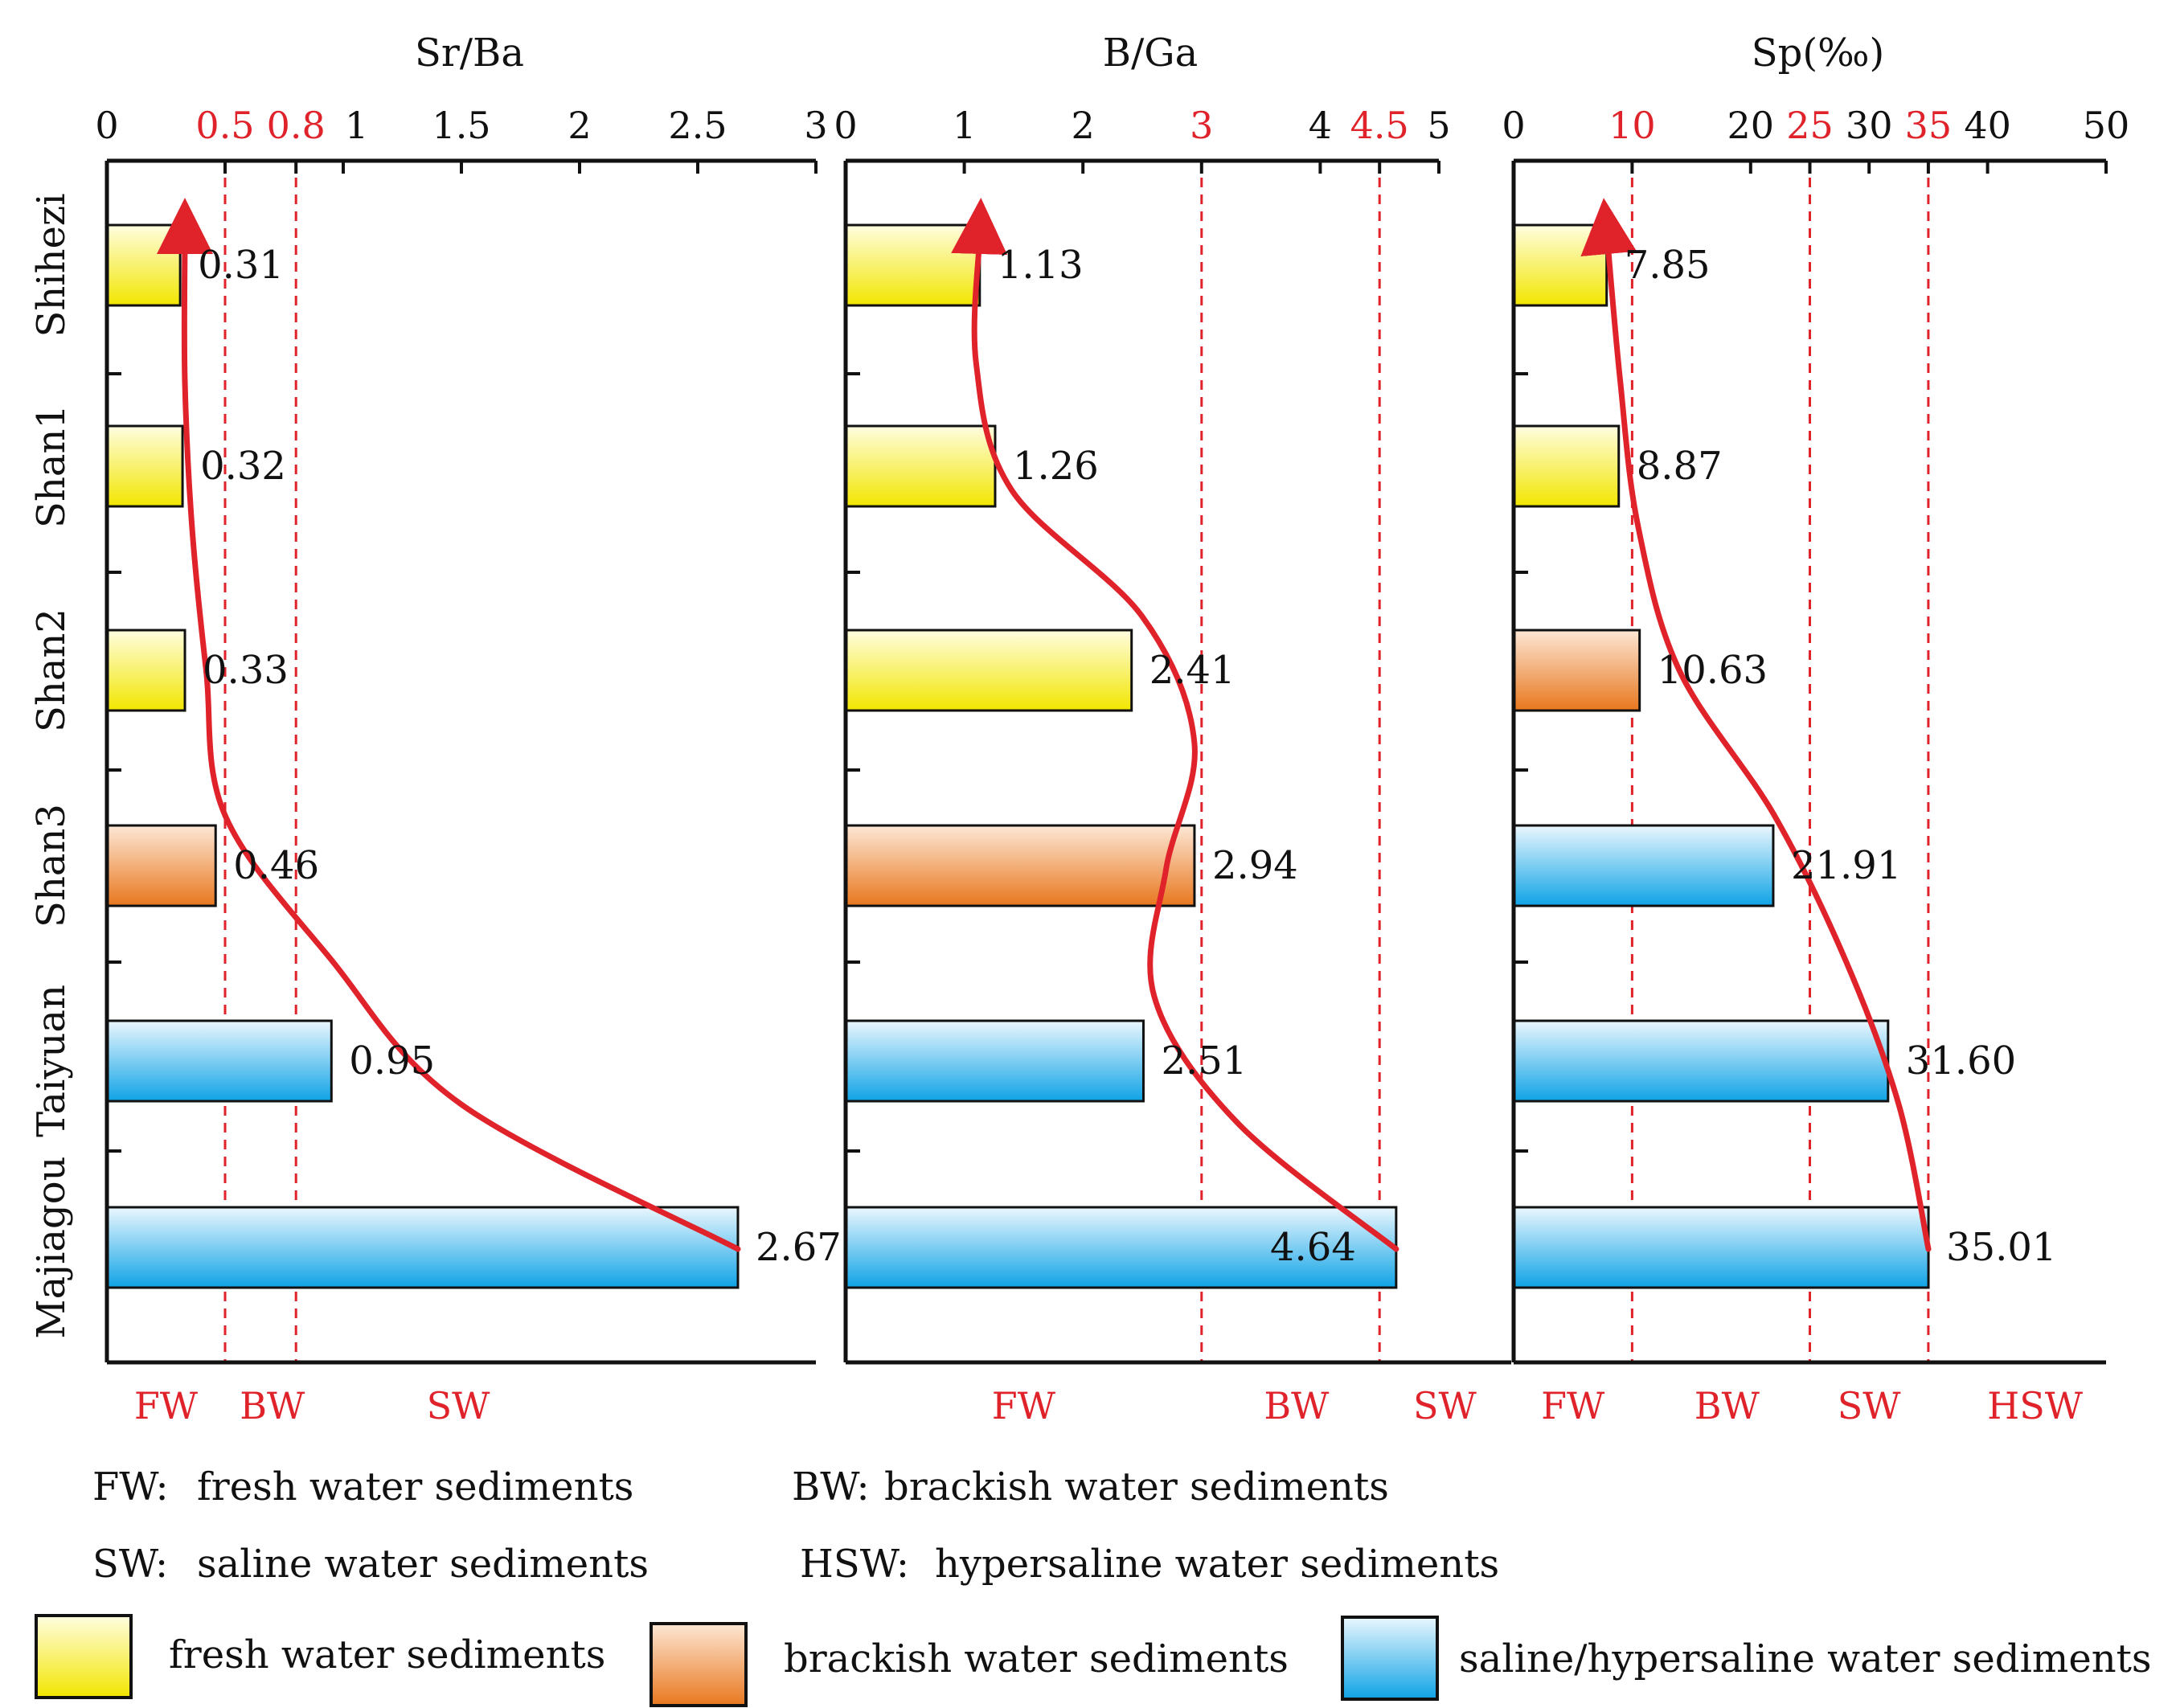 This screenshot has width=2176, height=1708. Describe the element at coordinates (2035, 1405) in the screenshot. I see `zone-label: HSW` at that location.